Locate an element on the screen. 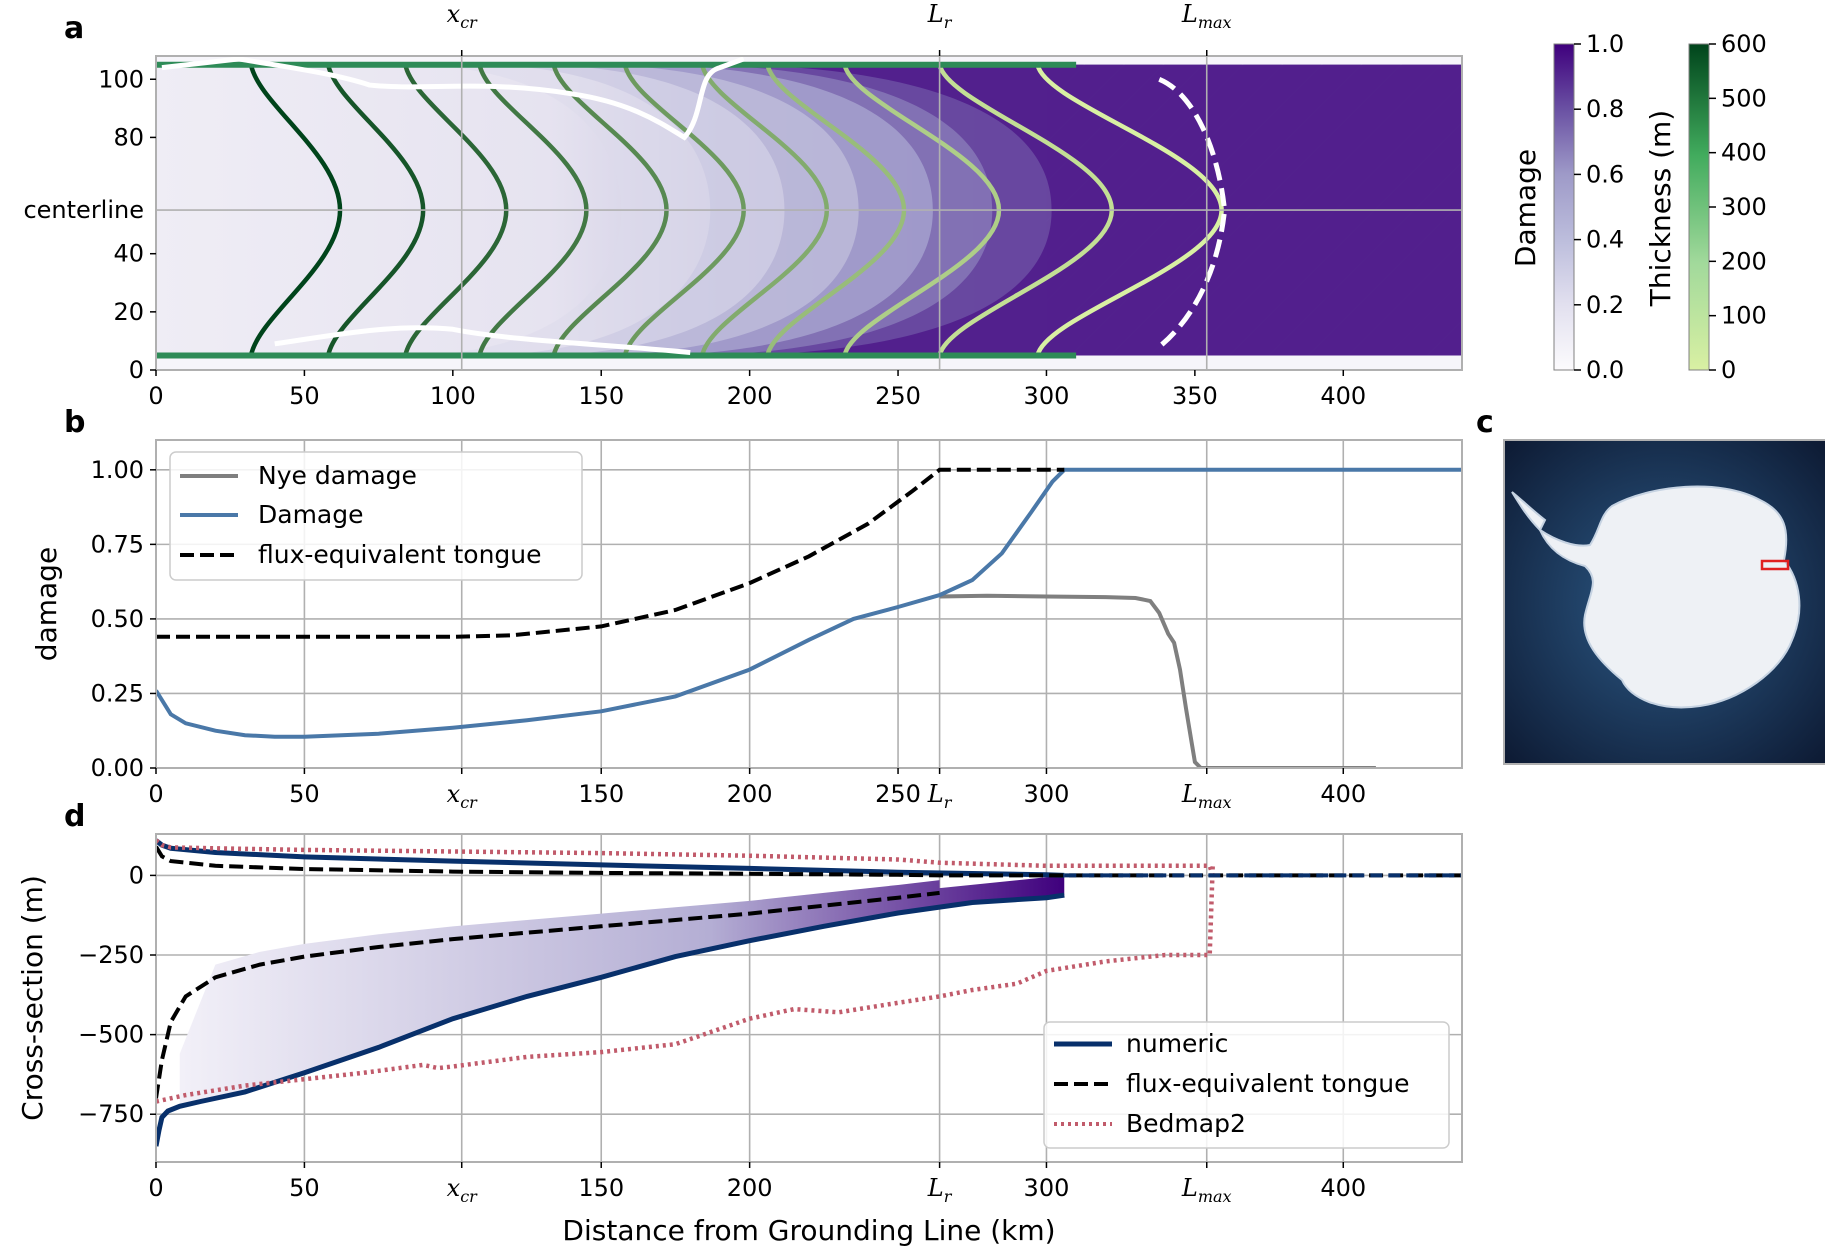 The image size is (1825, 1251). y-tick-label: −500 is located at coordinates (111, 1035).